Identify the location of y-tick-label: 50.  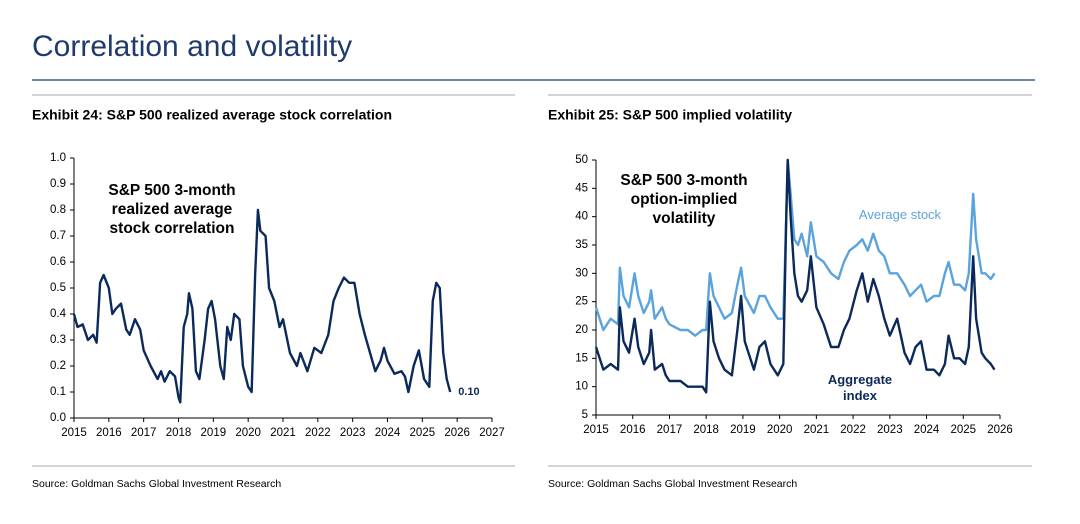
(581, 160).